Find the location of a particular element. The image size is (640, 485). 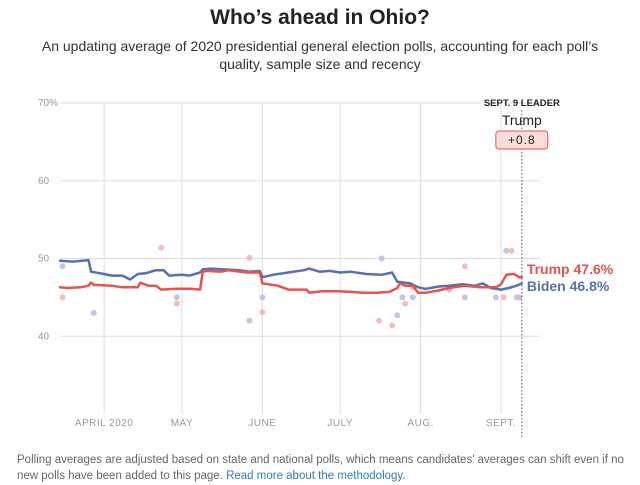

leader-margin: +0.8 is located at coordinates (522, 140).